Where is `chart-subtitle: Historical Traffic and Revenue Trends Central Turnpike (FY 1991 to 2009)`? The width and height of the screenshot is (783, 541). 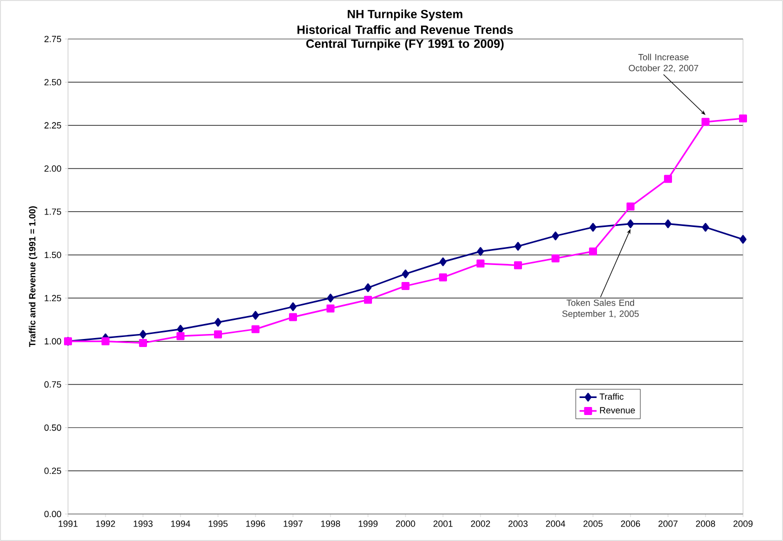 chart-subtitle: Historical Traffic and Revenue Trends Central Turnpike (FY 1991 to 2009) is located at coordinates (405, 37).